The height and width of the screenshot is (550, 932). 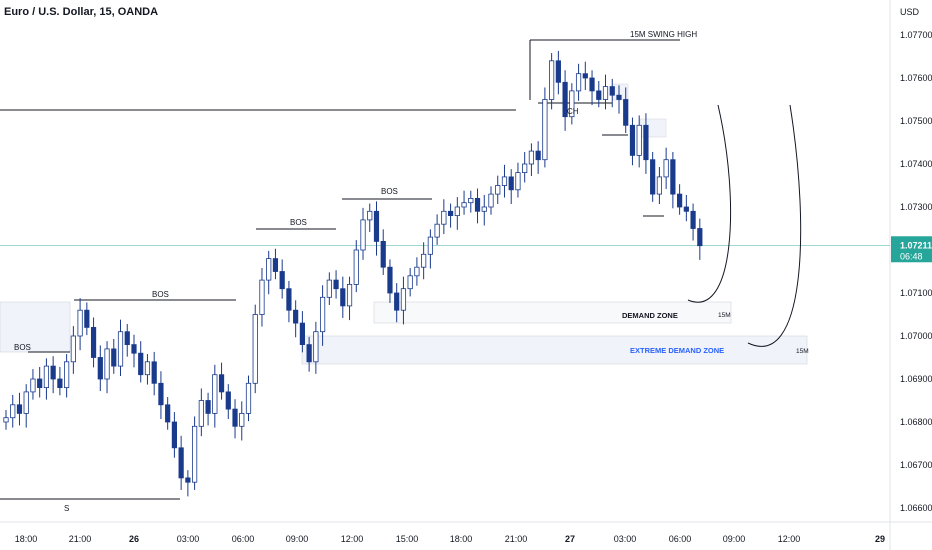 What do you see at coordinates (554, 350) in the screenshot?
I see `extreme-demand-zone-box` at bounding box center [554, 350].